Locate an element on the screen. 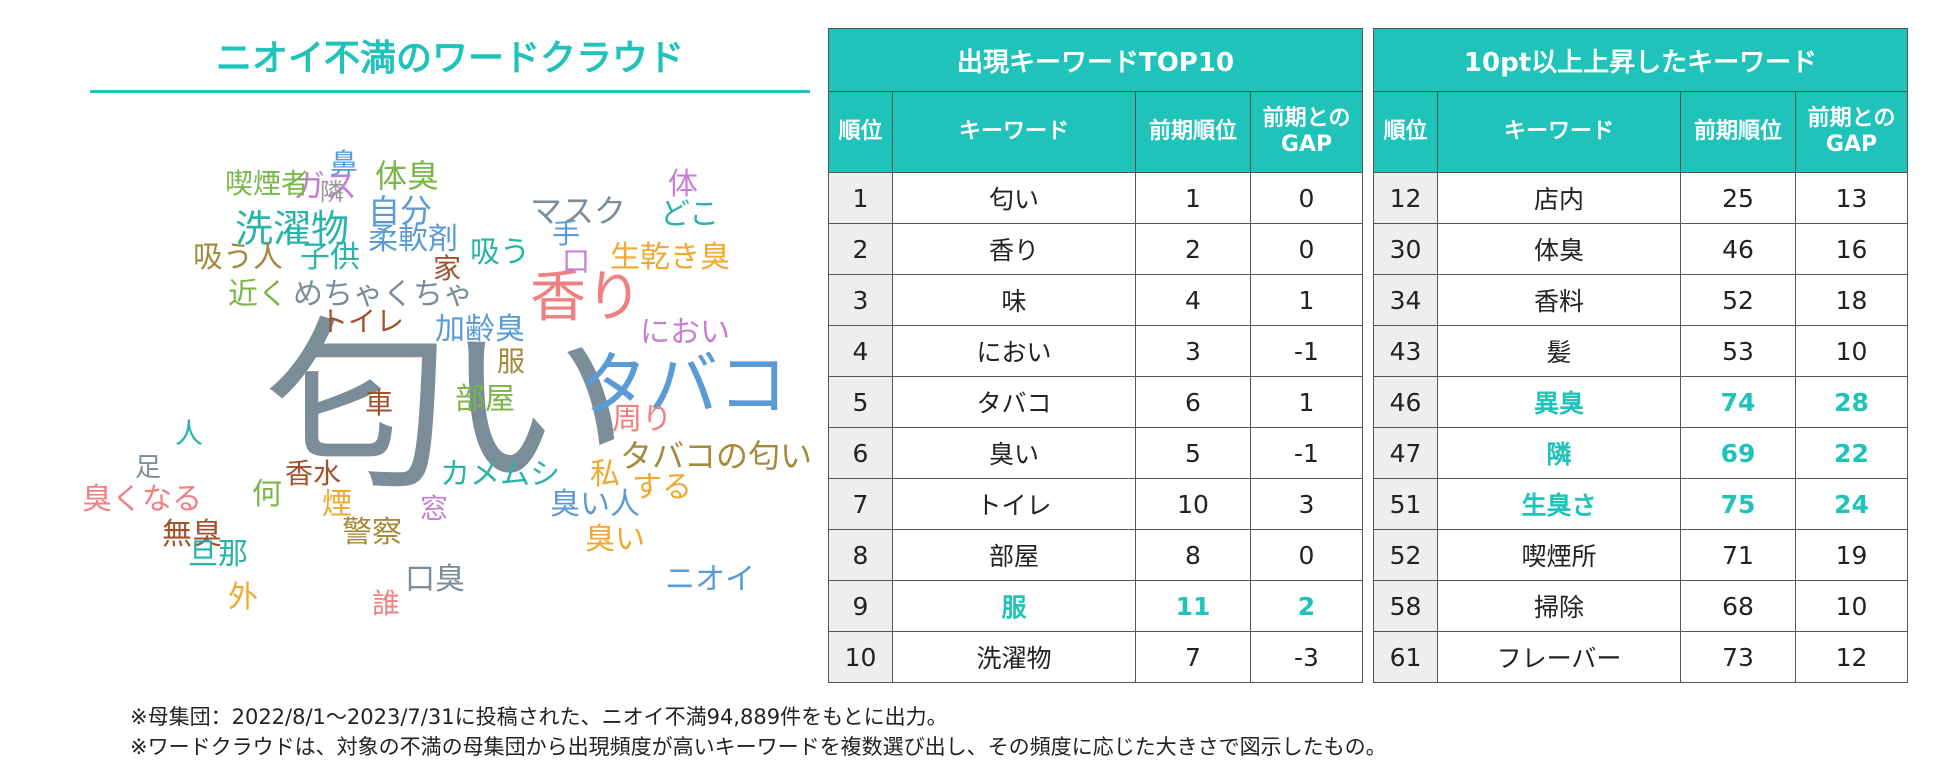 This screenshot has width=1950, height=775. cloud-word: 窓 is located at coordinates (434, 508).